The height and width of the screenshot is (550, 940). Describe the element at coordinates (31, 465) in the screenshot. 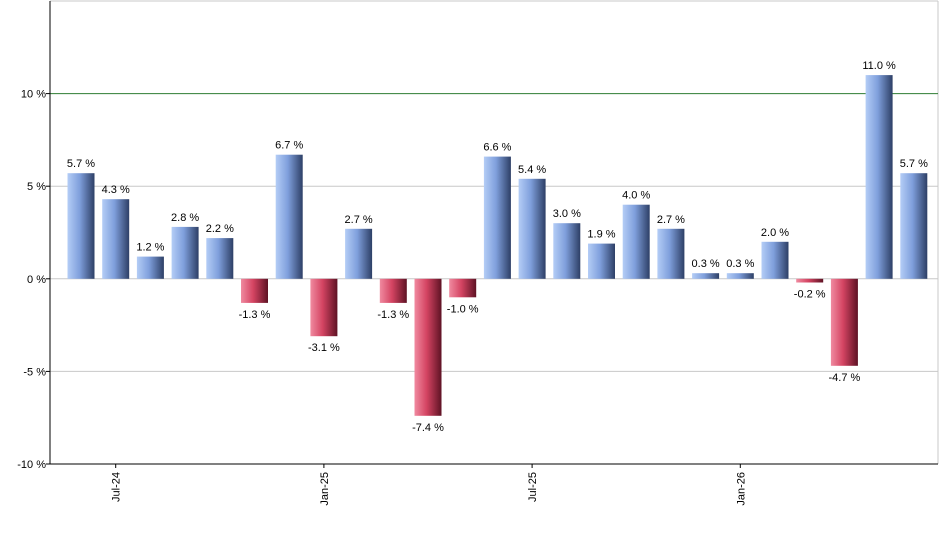

I see `y-tick-label: -10 %` at that location.